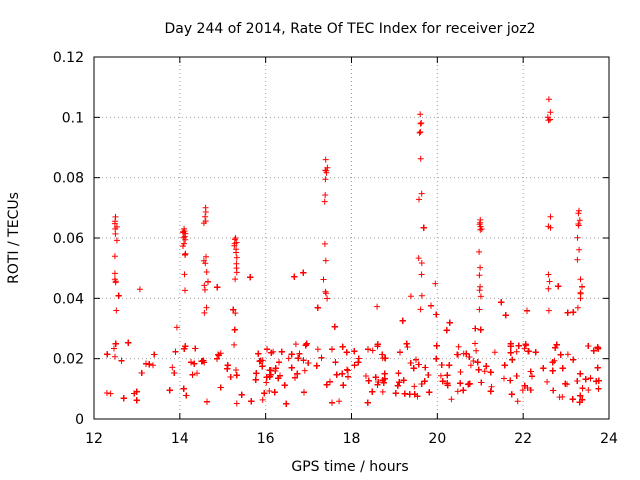  I want to click on y-tick-label: 0.08, so click(68, 179).